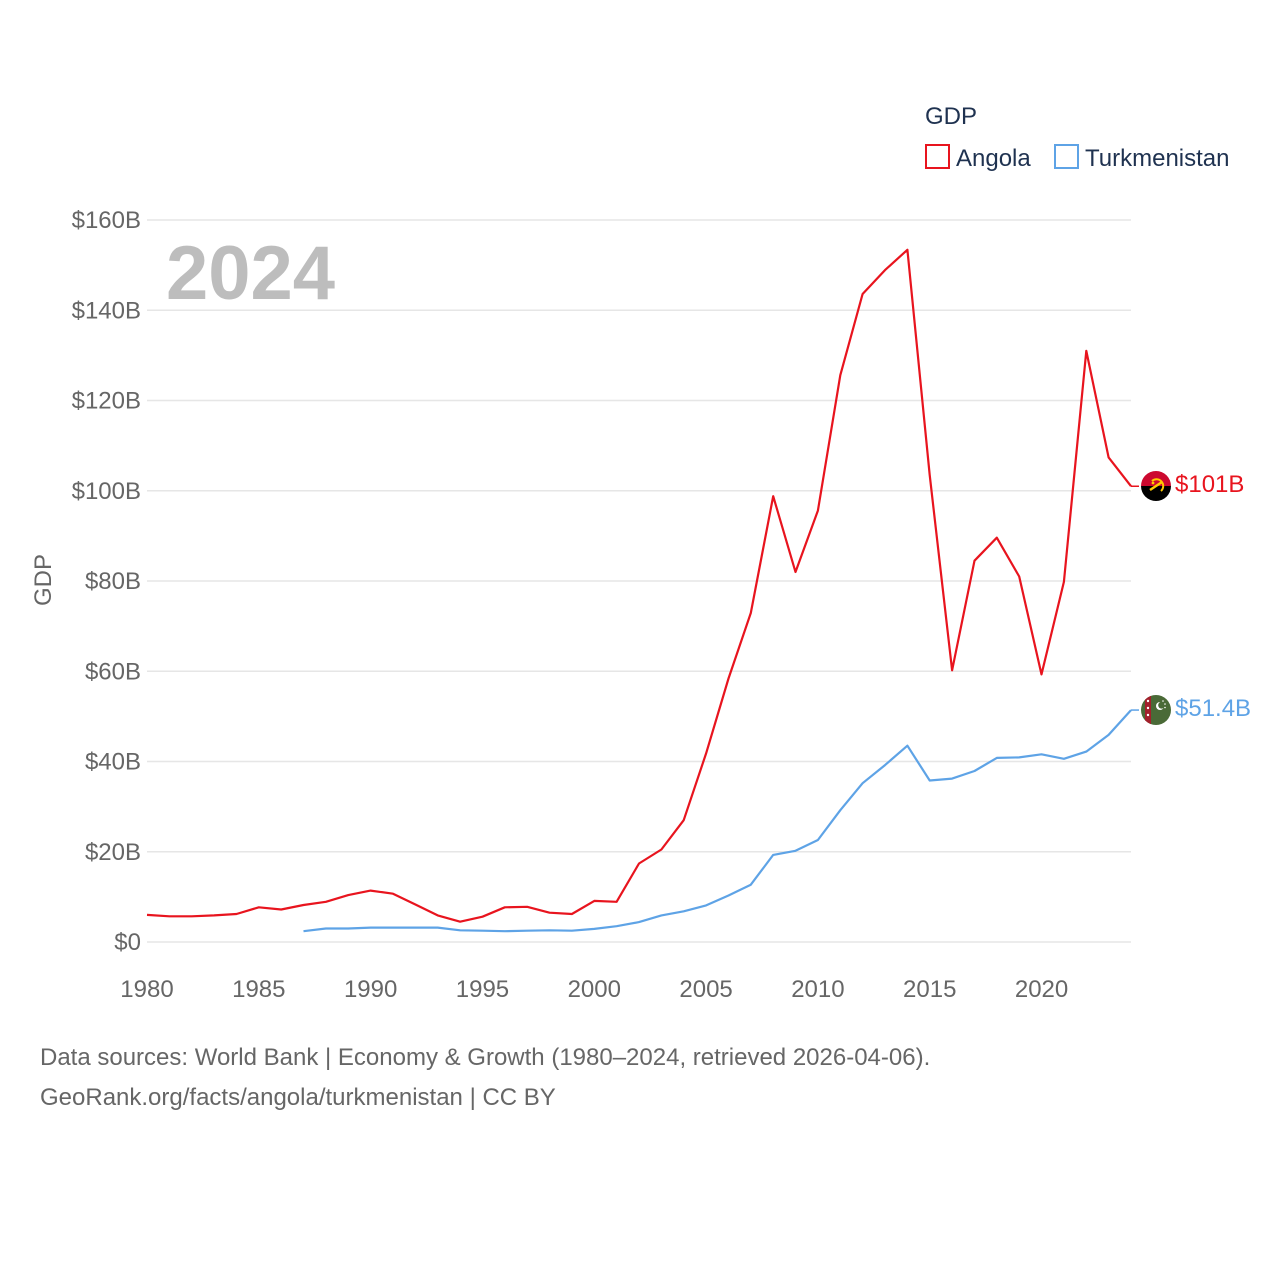  Describe the element at coordinates (106, 401) in the screenshot. I see `y-tick-label: $120B` at that location.